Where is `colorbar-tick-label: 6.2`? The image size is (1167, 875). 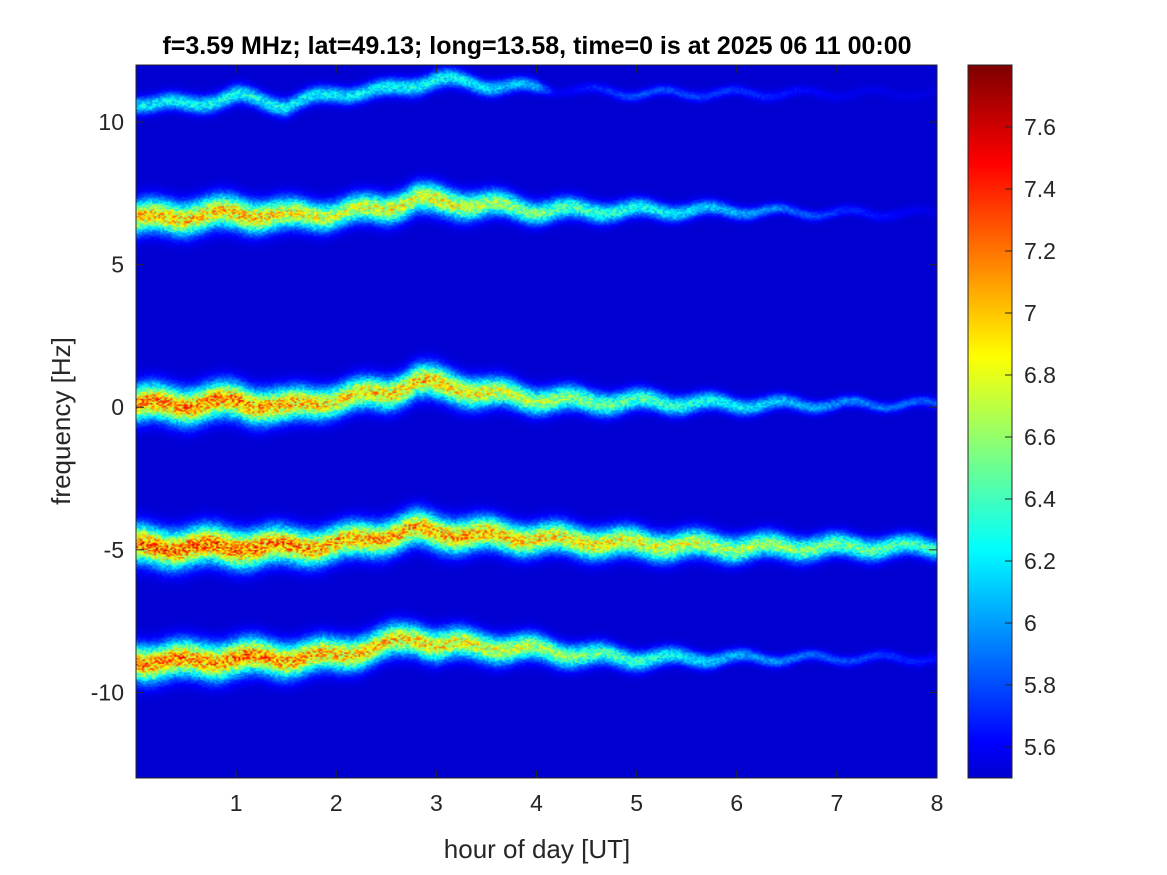 colorbar-tick-label: 6.2 is located at coordinates (1040, 561).